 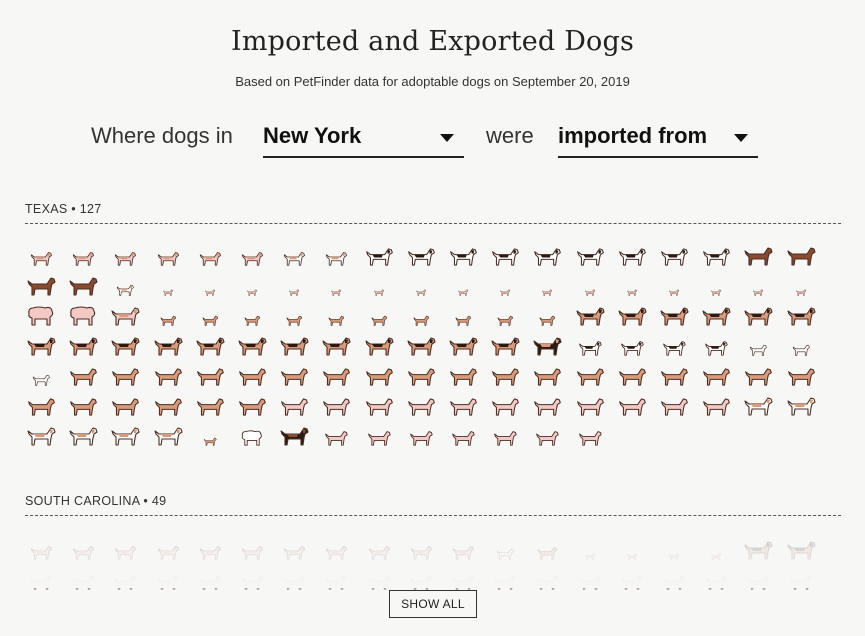 What do you see at coordinates (433, 604) in the screenshot?
I see `show-all-button: SHOW ALL` at bounding box center [433, 604].